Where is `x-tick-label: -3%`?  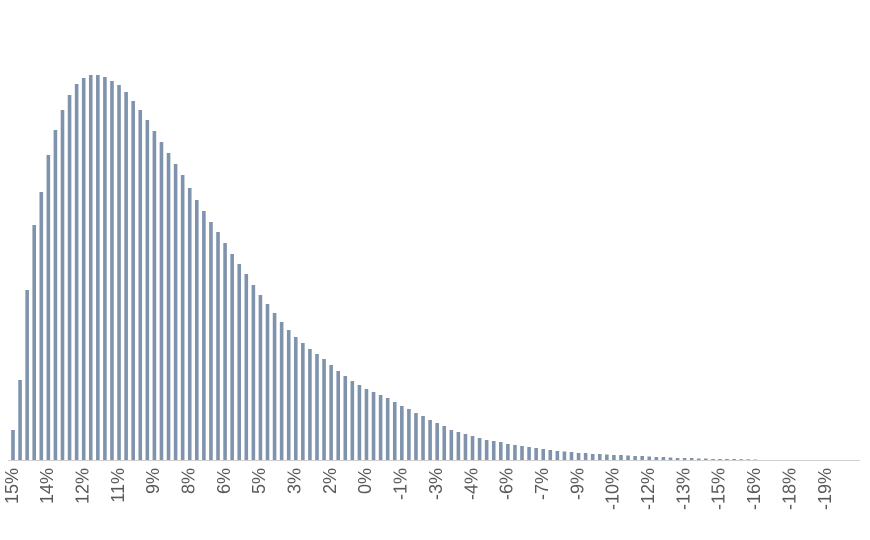
x-tick-label: -3% is located at coordinates (436, 484).